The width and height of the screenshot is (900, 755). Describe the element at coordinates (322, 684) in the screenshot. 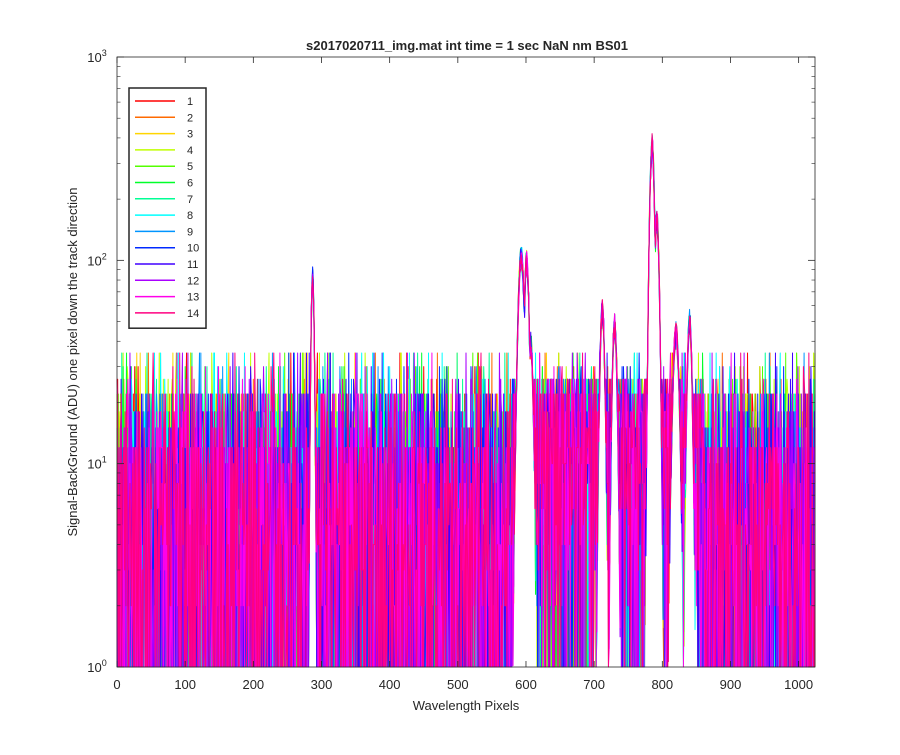

I see `x-tick-label: 300` at that location.